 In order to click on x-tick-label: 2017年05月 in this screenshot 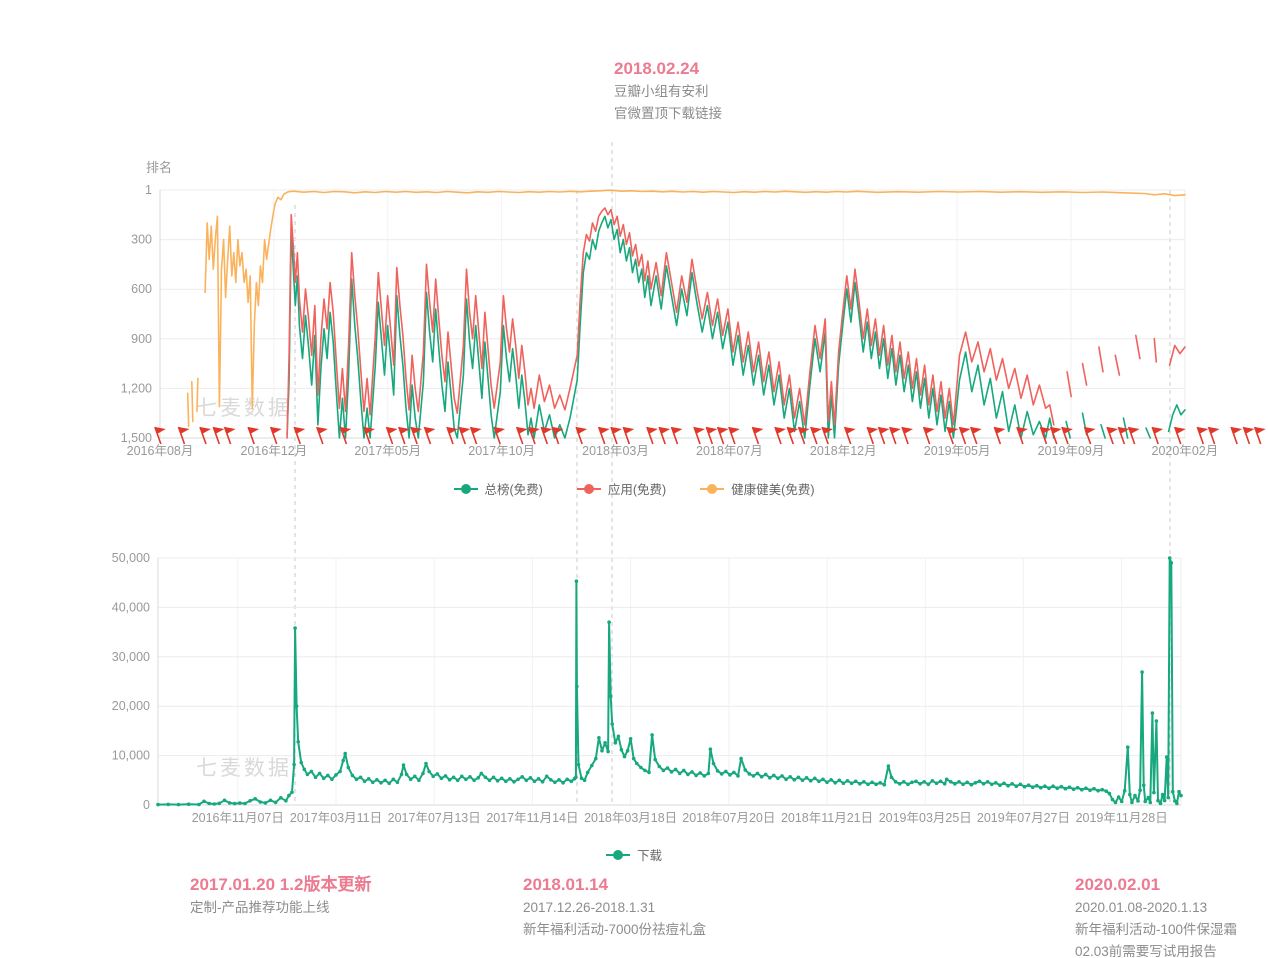, I will do `click(387, 451)`.